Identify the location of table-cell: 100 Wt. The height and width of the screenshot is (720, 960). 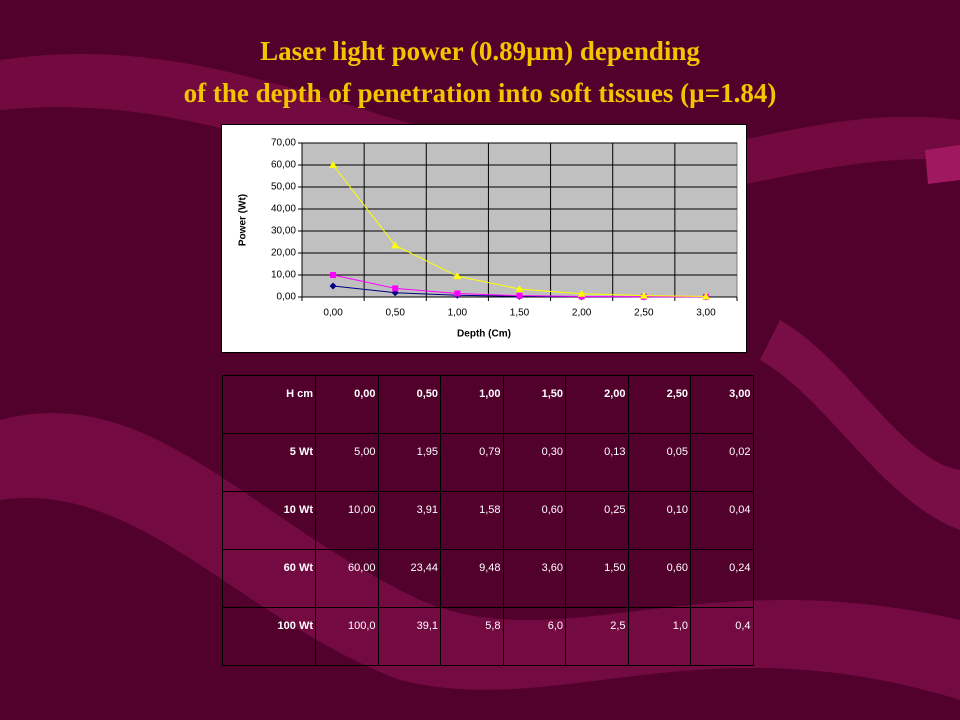
(269, 636).